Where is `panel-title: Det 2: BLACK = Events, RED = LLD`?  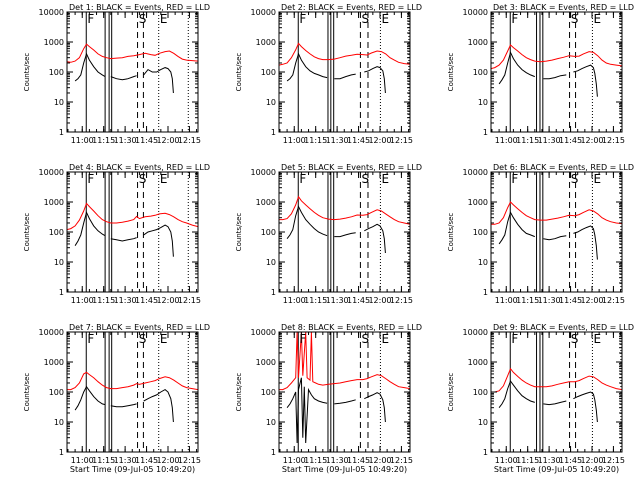 panel-title: Det 2: BLACK = Events, RED = LLD is located at coordinates (351, 7).